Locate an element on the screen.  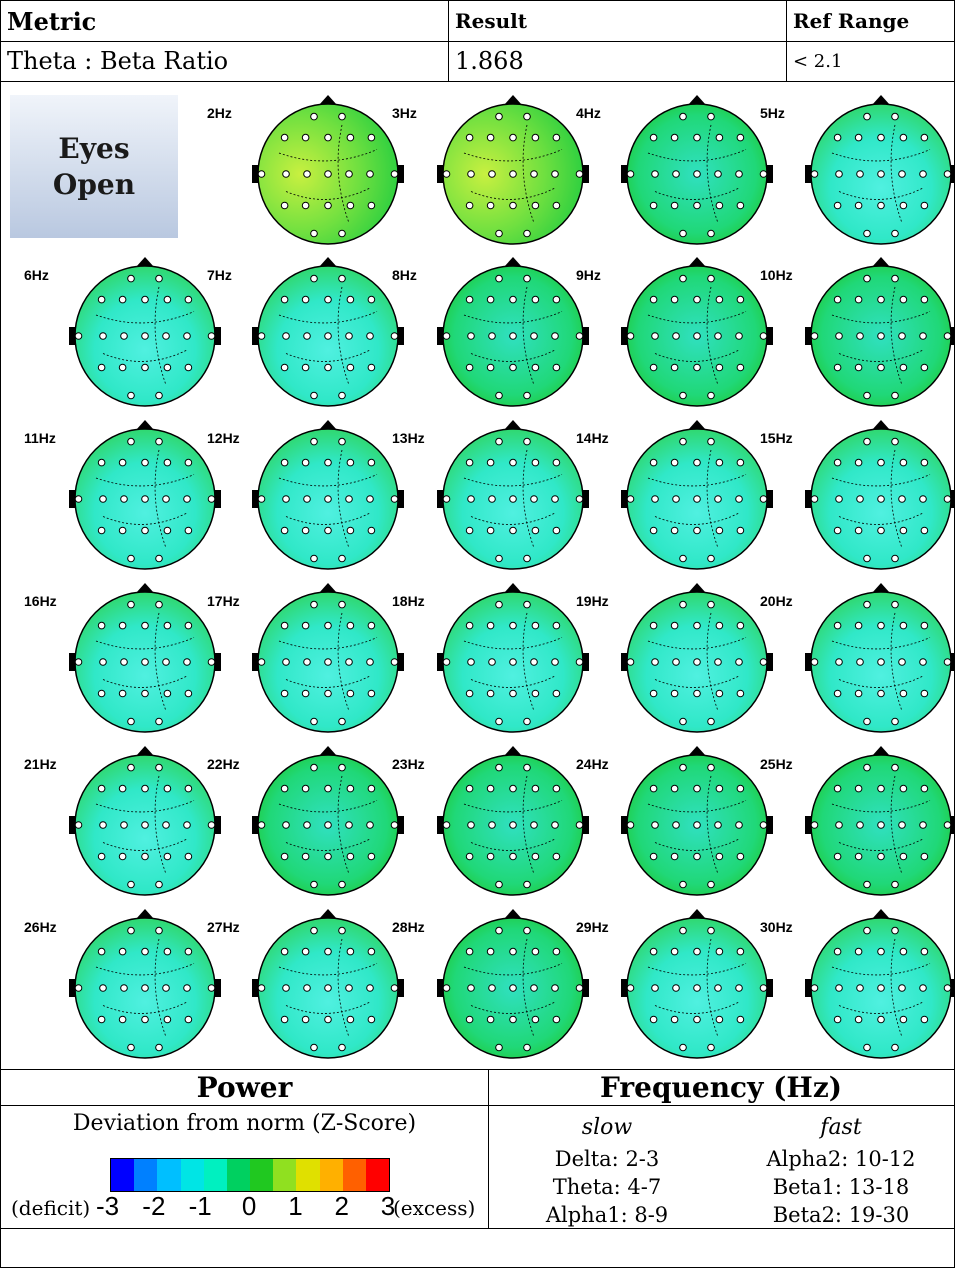
left-ear-marker is located at coordinates (72, 825).